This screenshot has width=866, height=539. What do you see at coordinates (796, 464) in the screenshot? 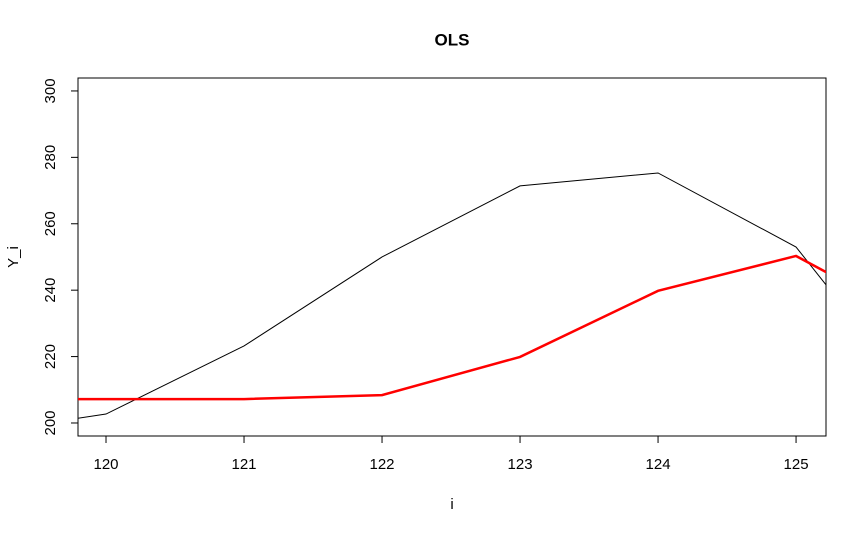
I see `x-tick-label: 125` at bounding box center [796, 464].